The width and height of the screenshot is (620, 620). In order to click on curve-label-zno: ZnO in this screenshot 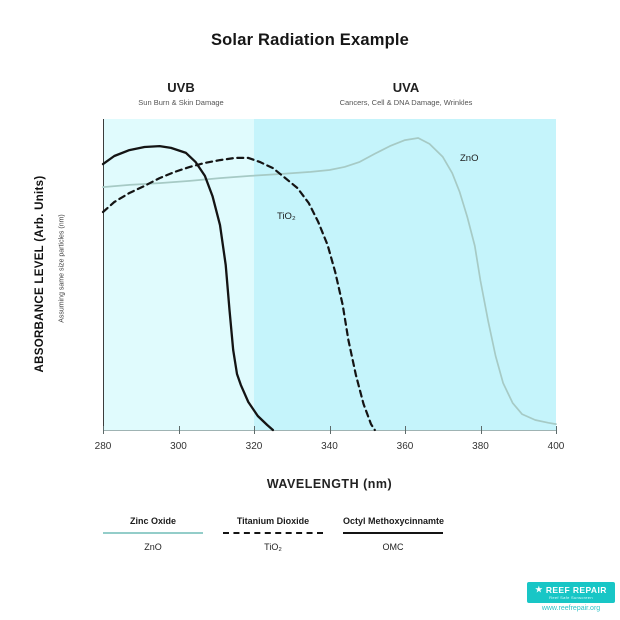, I will do `click(469, 158)`.